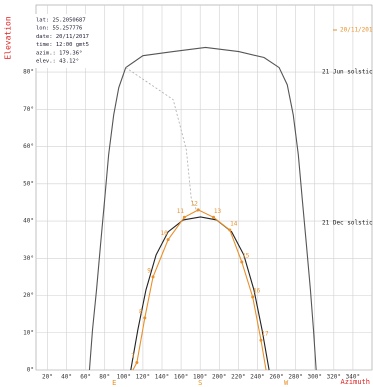  What do you see at coordinates (28, 258) in the screenshot?
I see `y-tick-label: 30°` at bounding box center [28, 258].